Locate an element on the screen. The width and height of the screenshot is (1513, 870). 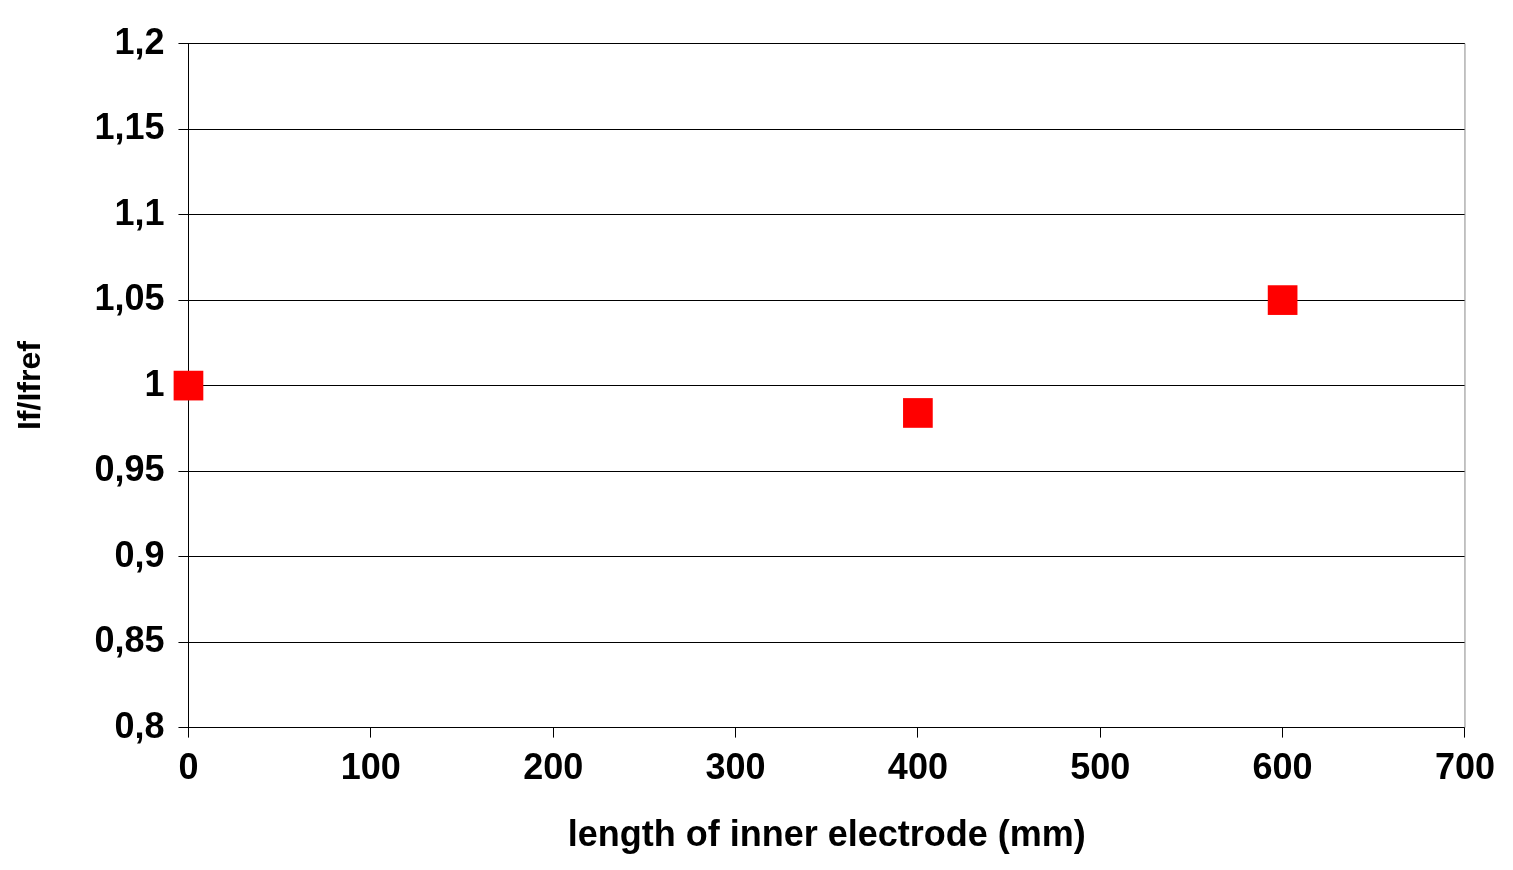
y-tick-label: 1,15 is located at coordinates (129, 127).